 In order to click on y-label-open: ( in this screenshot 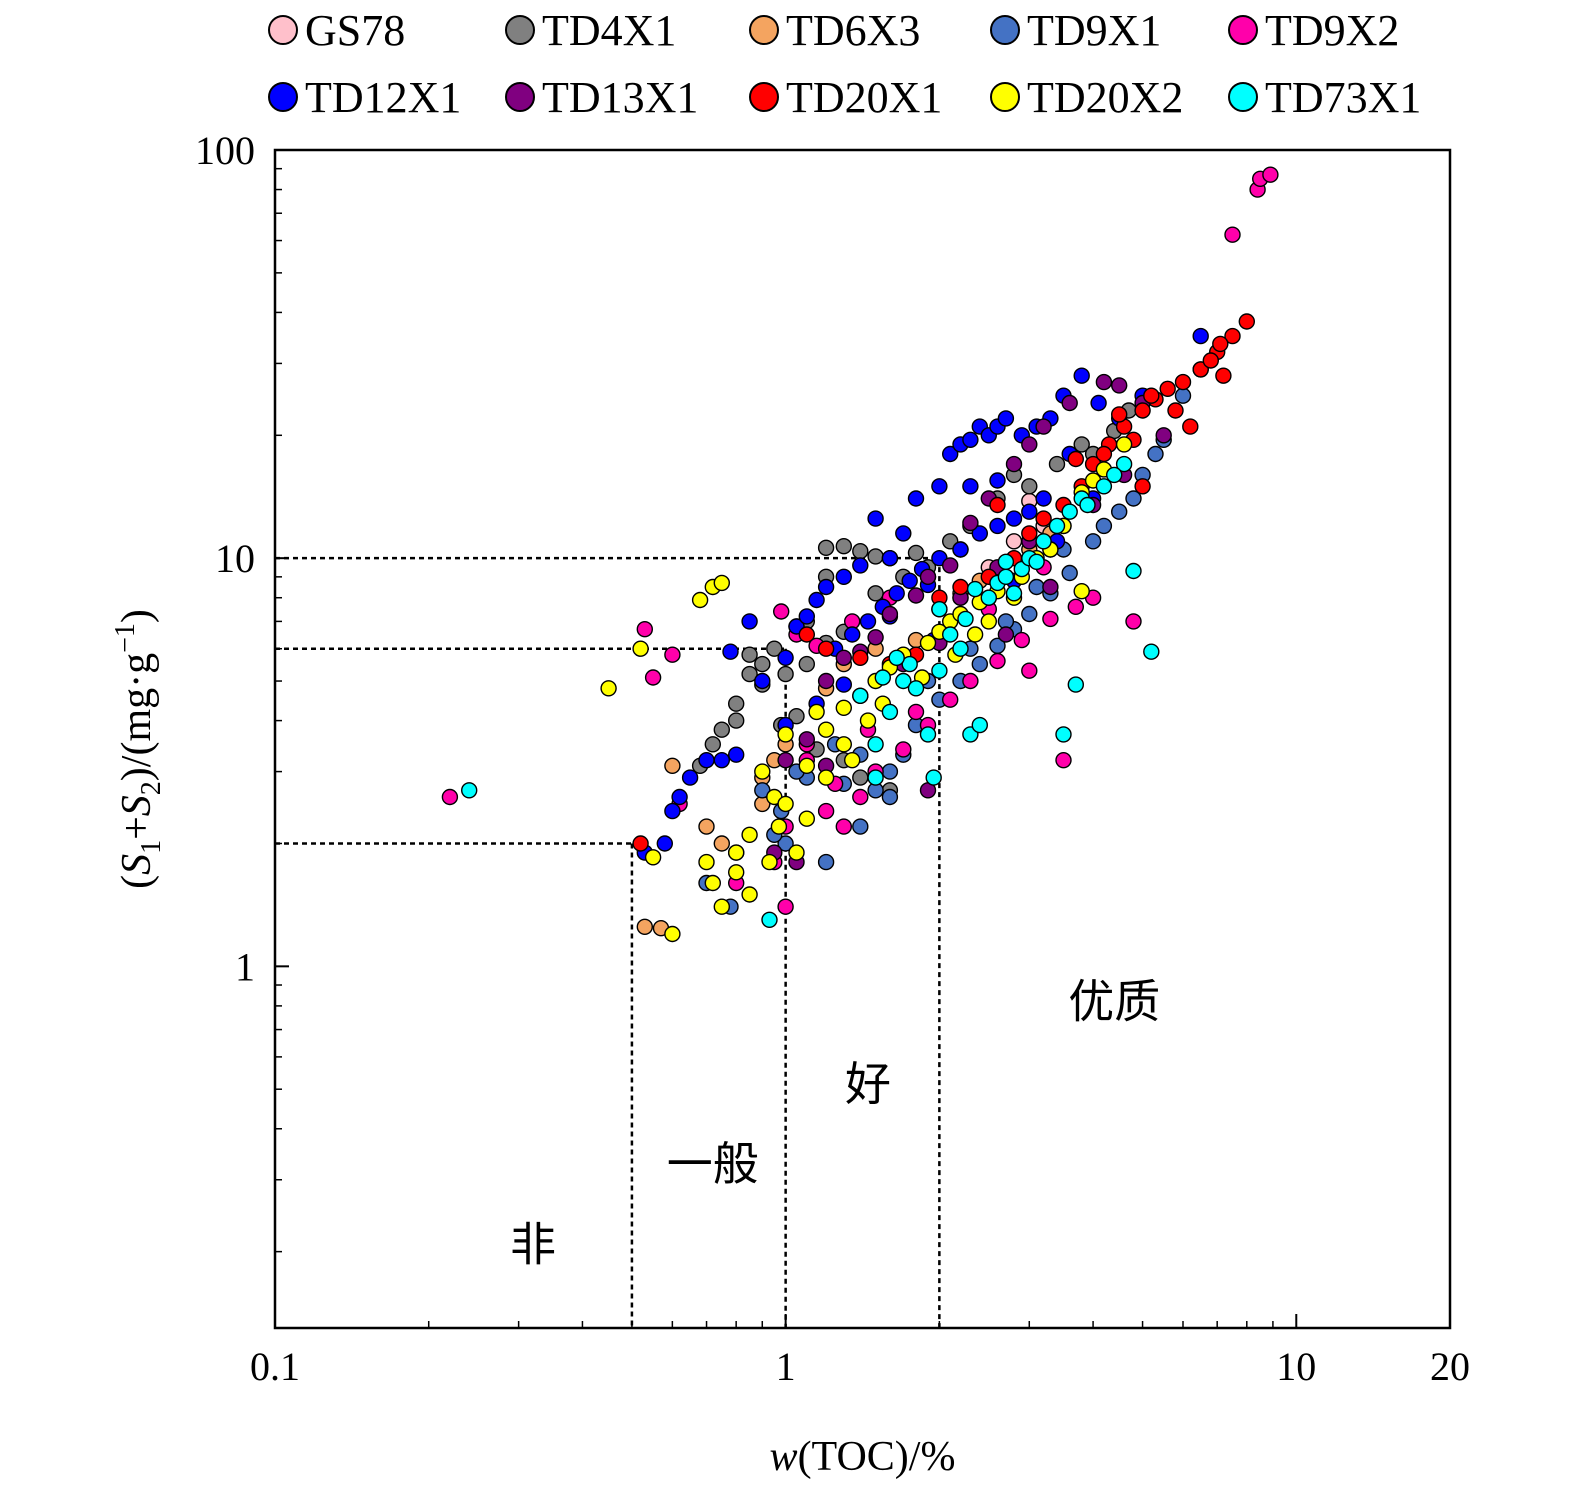, I will do `click(137, 882)`.